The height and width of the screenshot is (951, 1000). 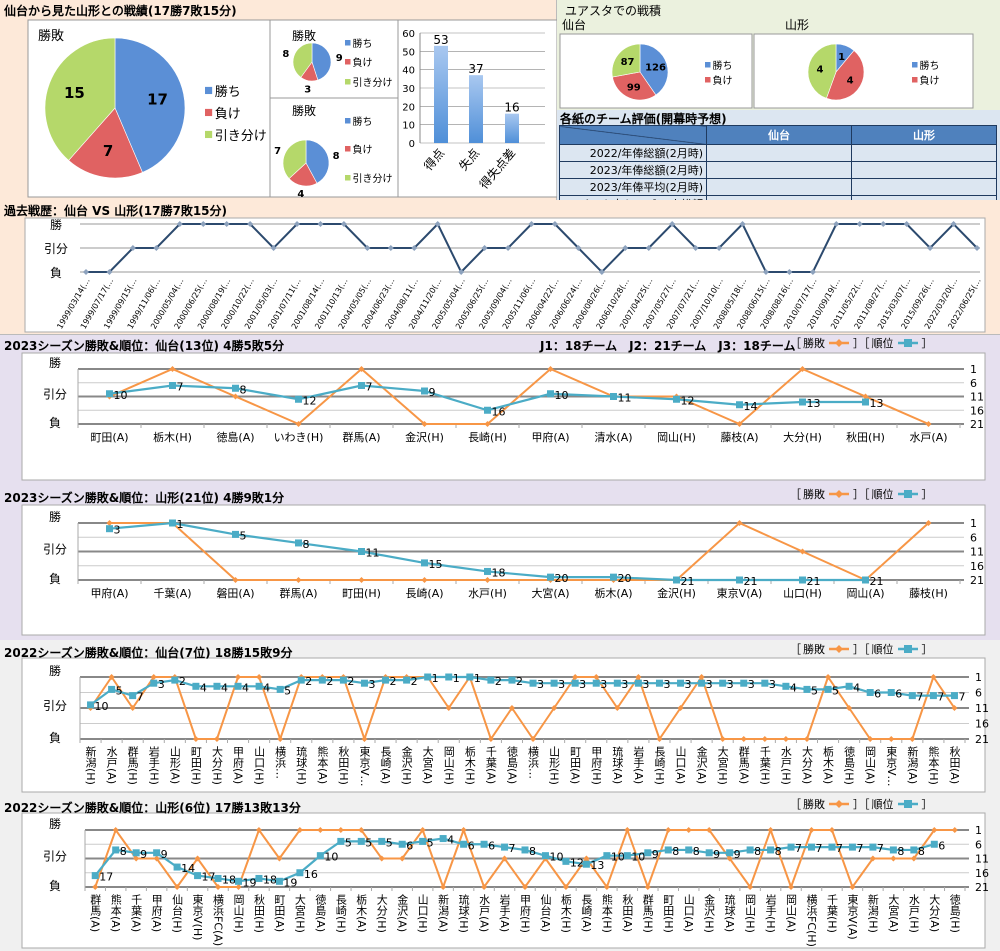 What do you see at coordinates (933, 765) in the screenshot?
I see `x-category-label: 熊本(H)` at bounding box center [933, 765].